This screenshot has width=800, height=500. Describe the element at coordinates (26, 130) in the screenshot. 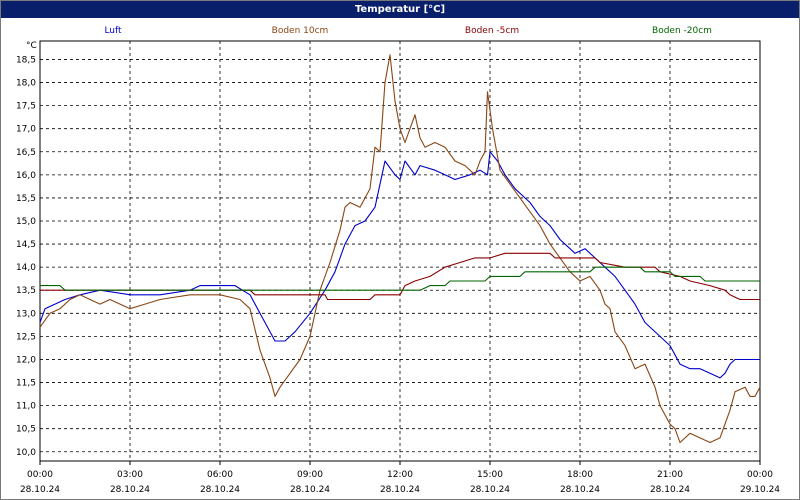

I see `y-tick-label: 17,0` at that location.